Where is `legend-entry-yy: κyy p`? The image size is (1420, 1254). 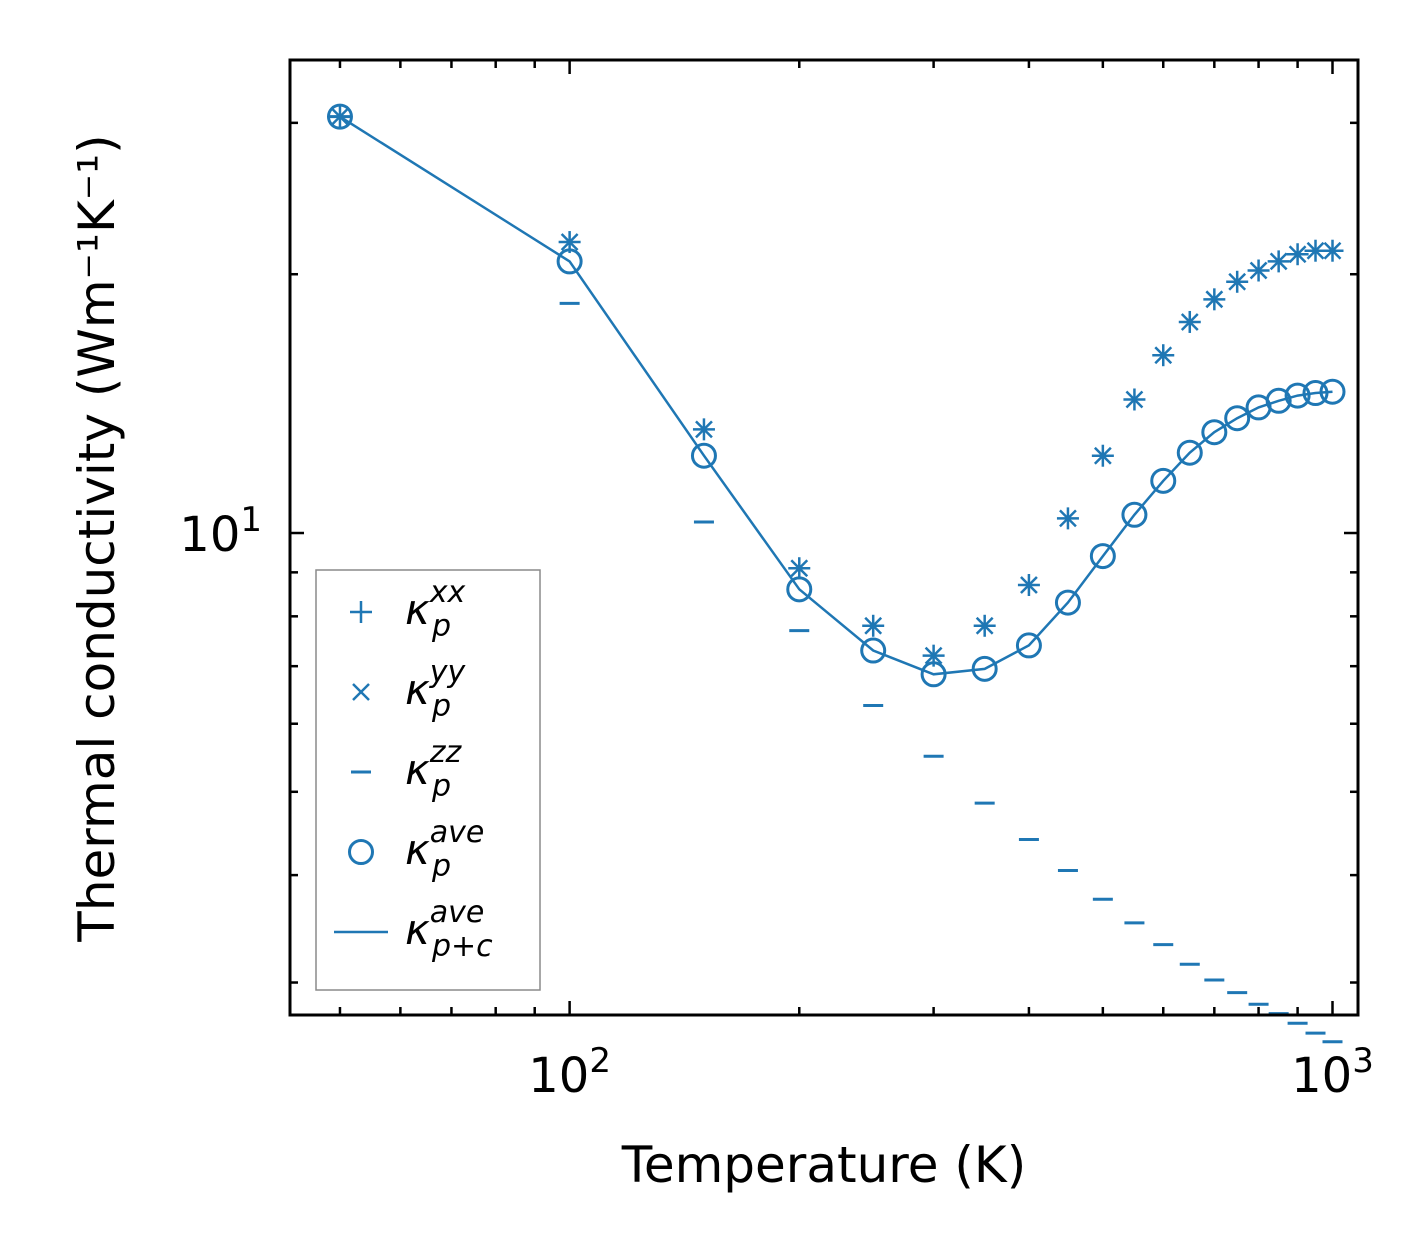 legend-entry-yy: κyy p is located at coordinates (409, 689).